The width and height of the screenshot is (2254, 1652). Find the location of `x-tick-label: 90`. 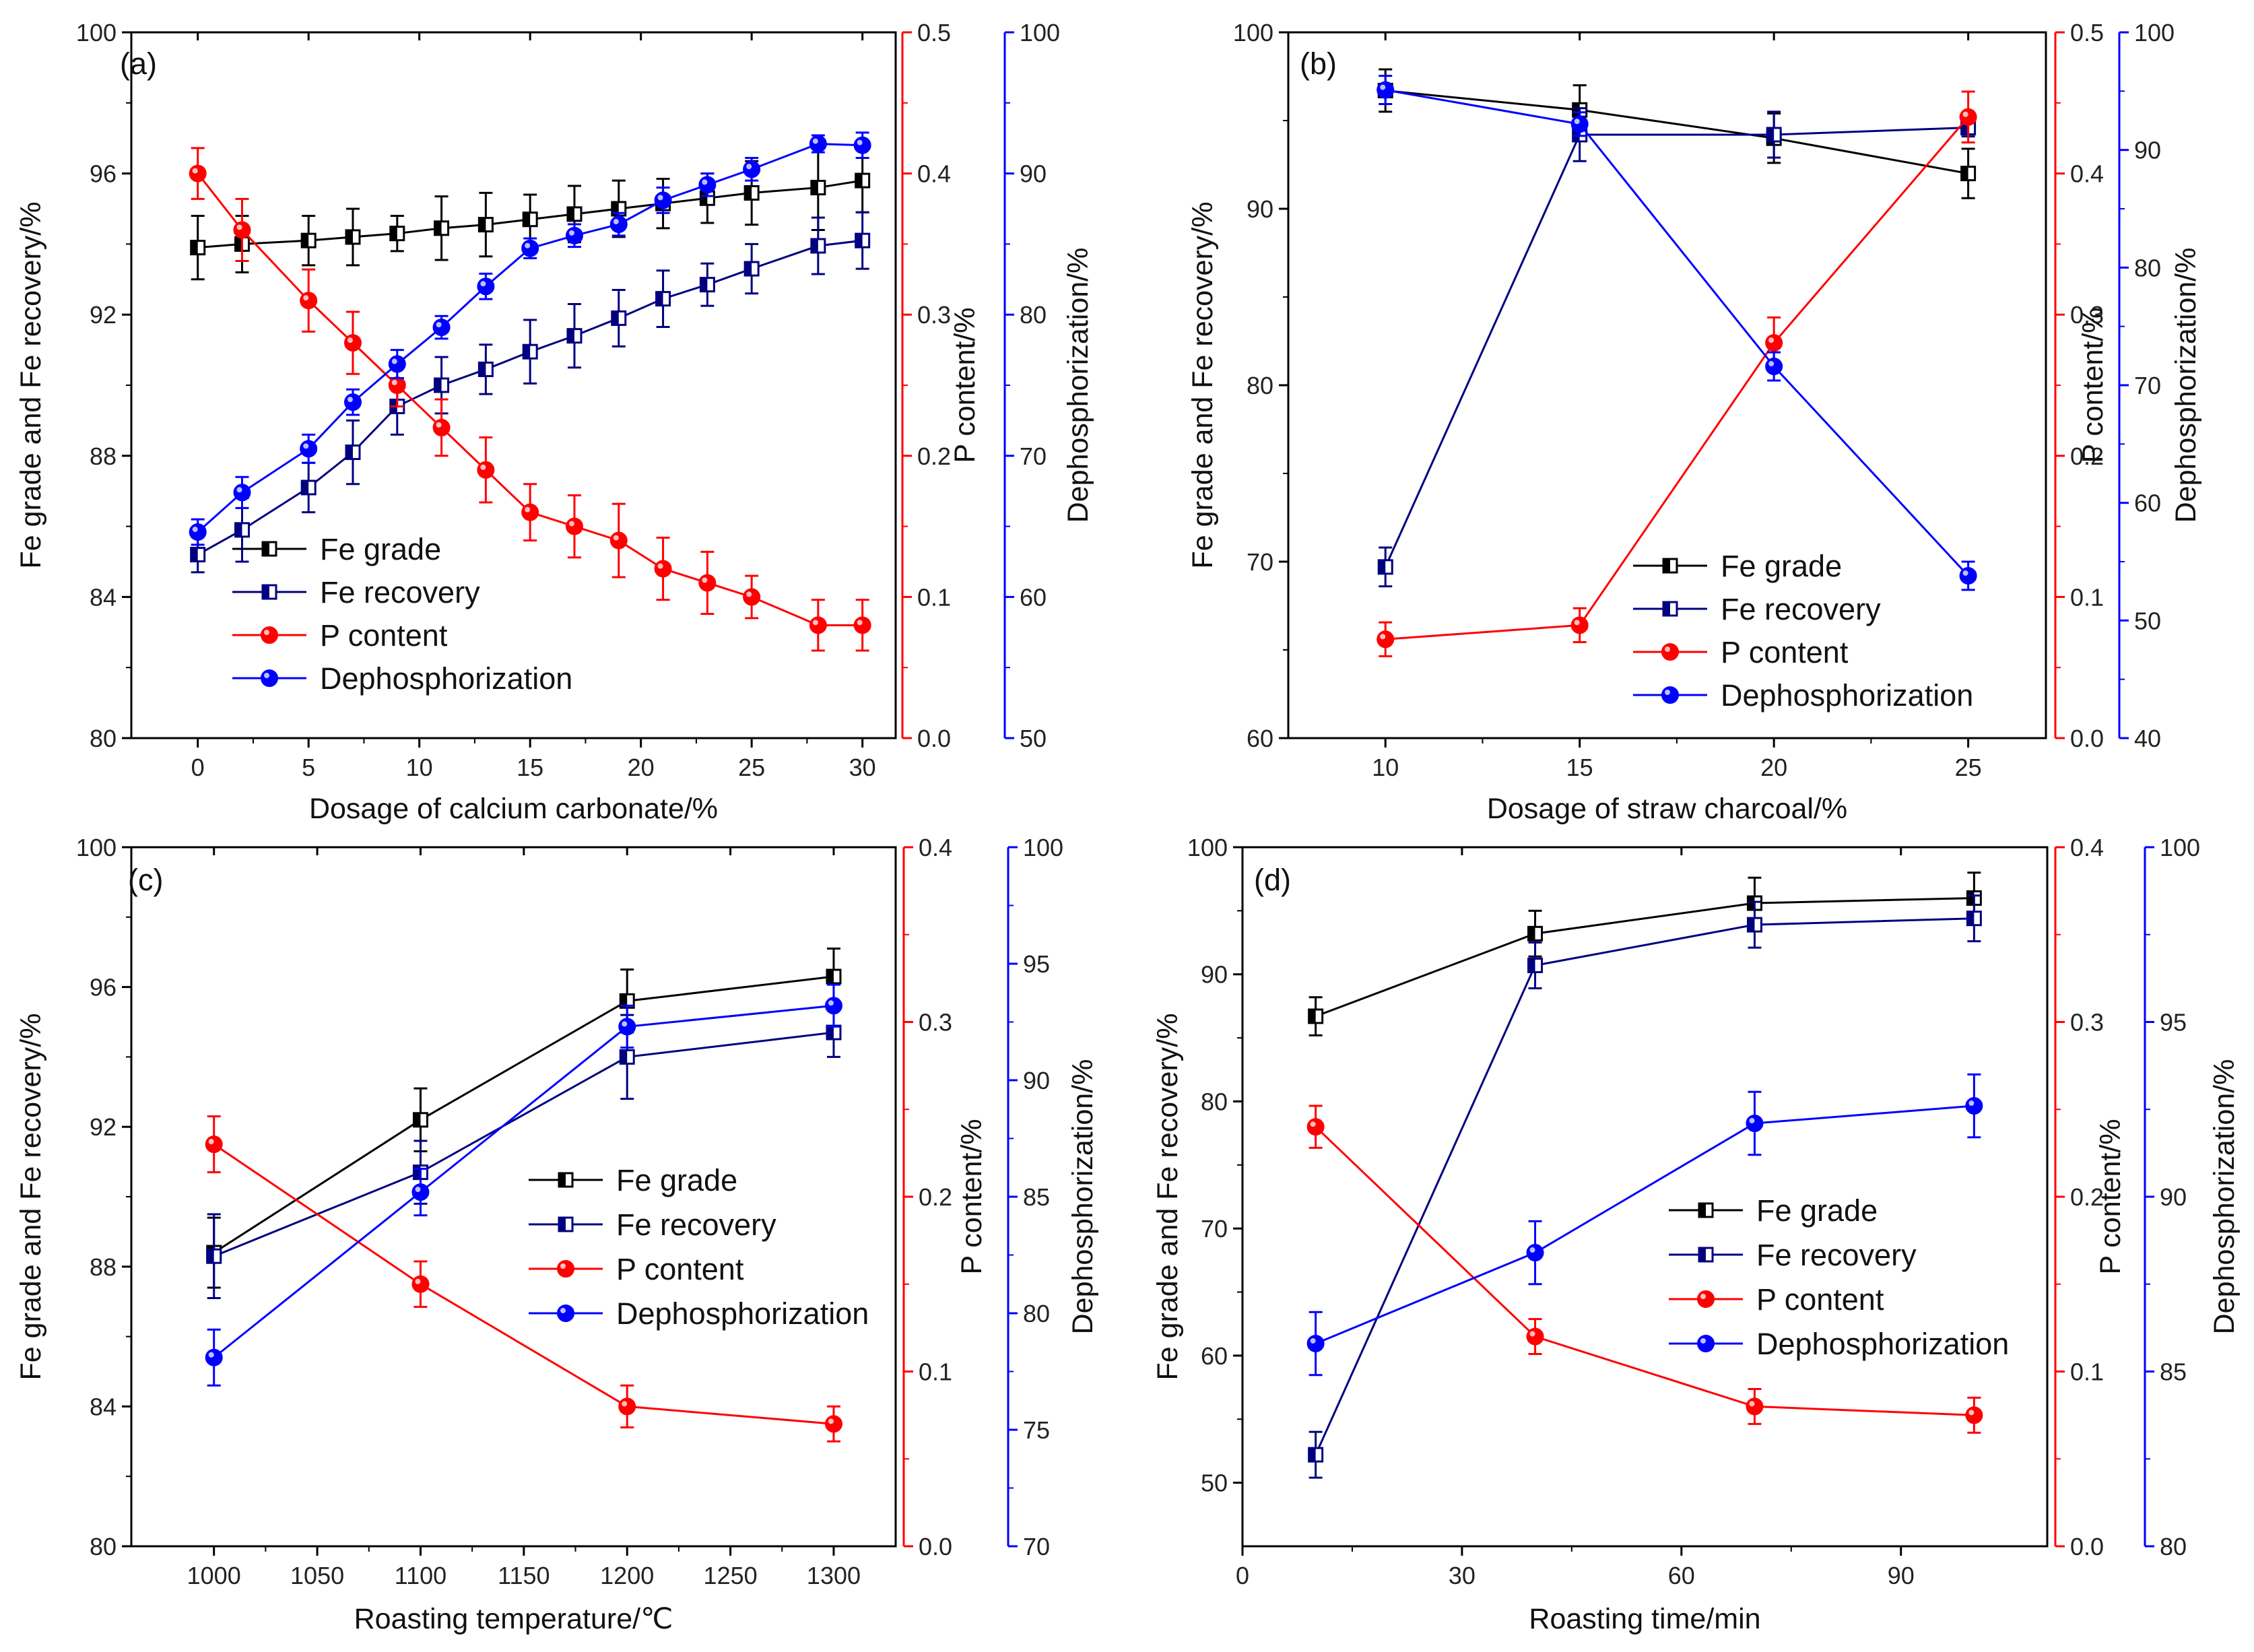

x-tick-label: 90 is located at coordinates (1901, 1575).